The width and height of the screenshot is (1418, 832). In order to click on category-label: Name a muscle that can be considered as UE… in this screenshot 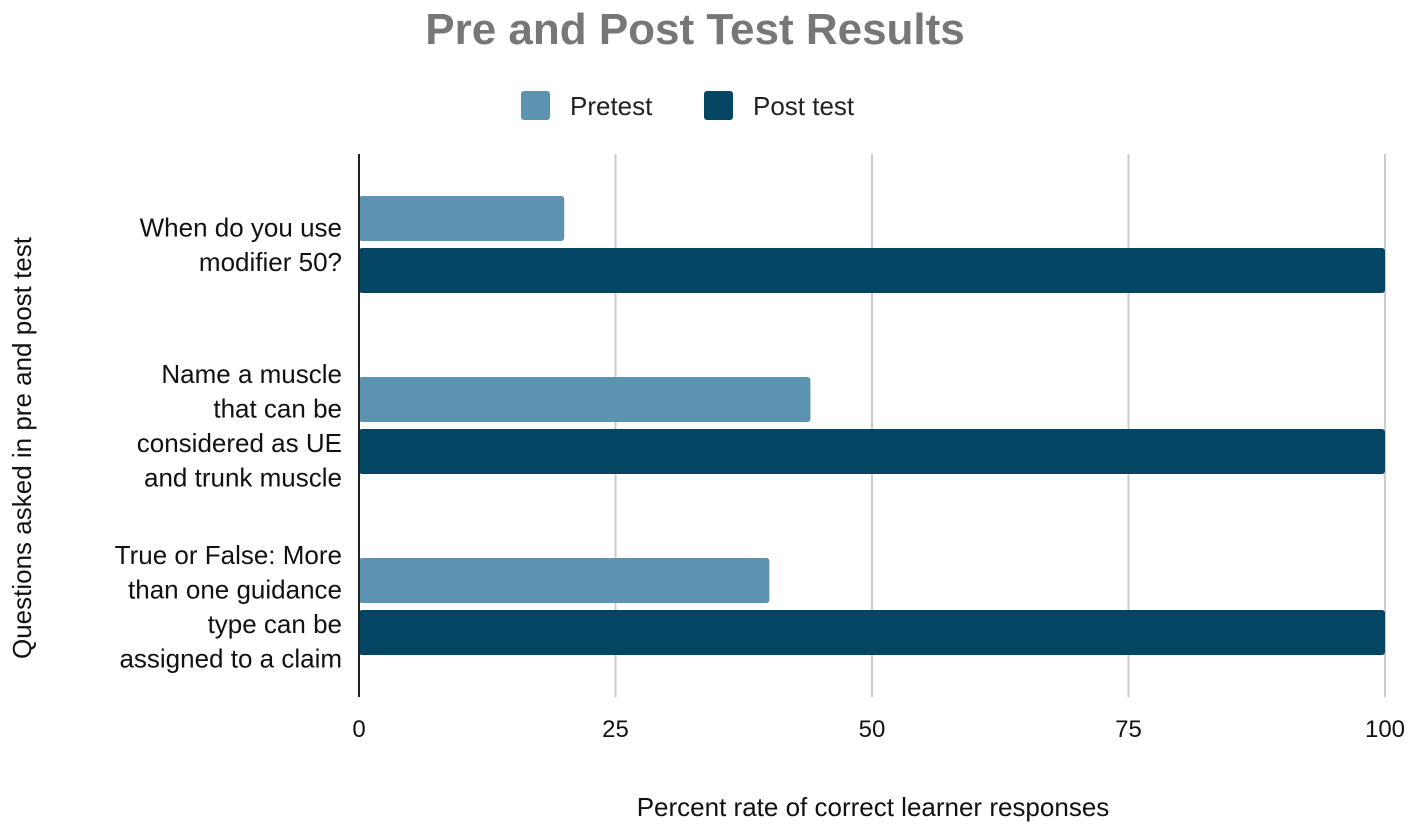, I will do `click(239, 426)`.